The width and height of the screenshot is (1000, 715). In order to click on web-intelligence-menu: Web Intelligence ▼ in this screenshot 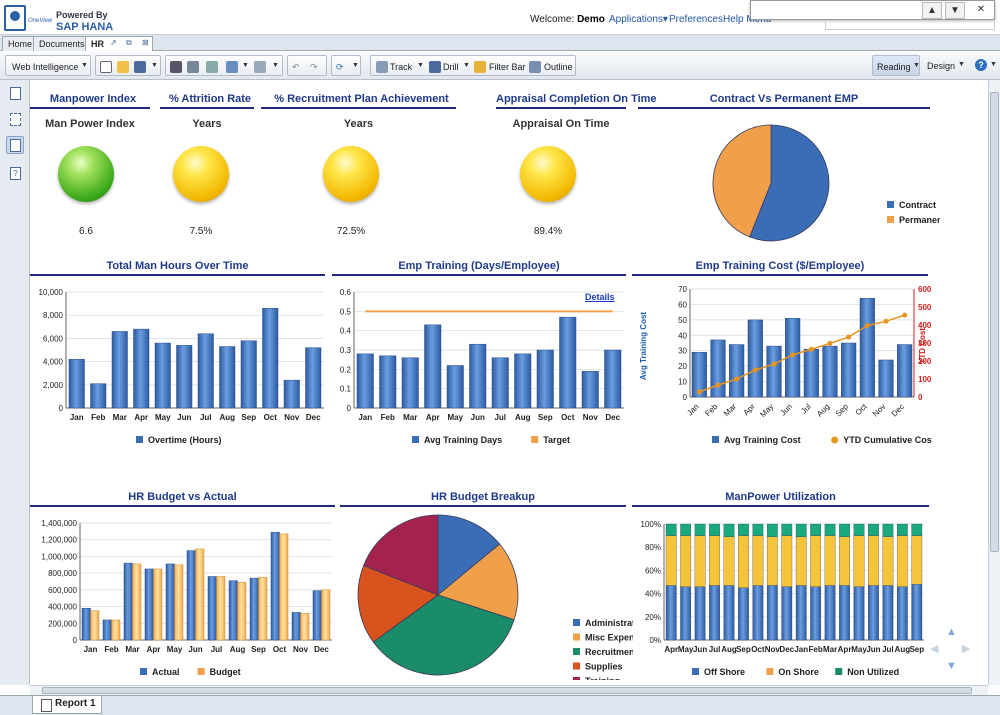, I will do `click(48, 65)`.